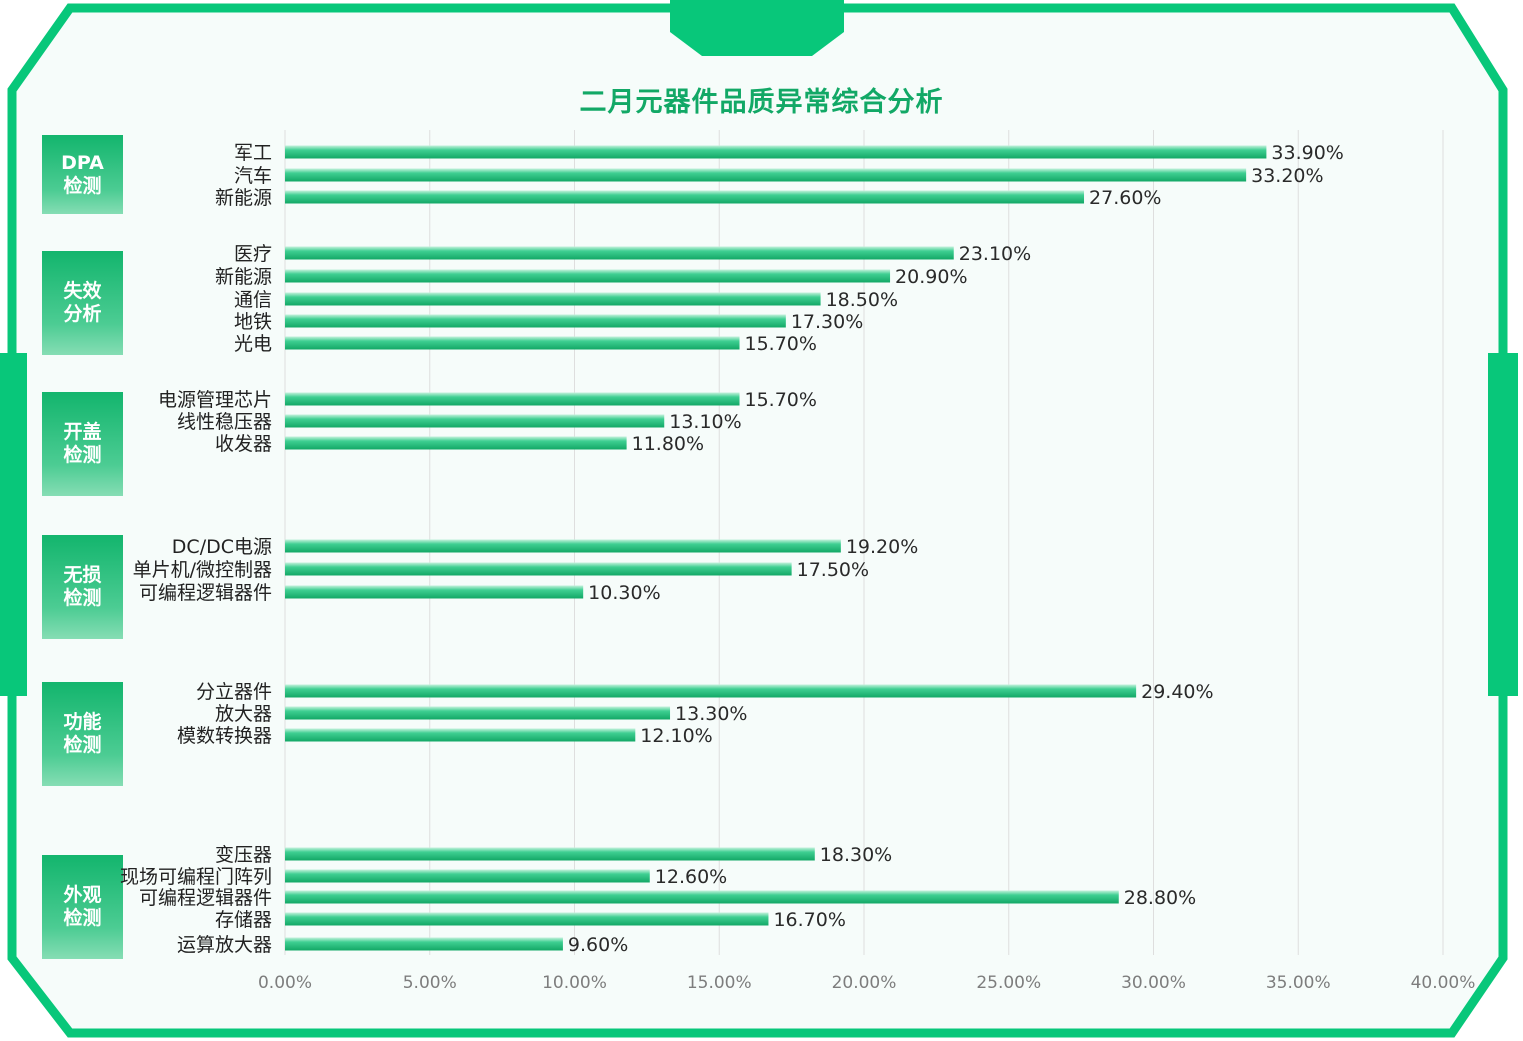  I want to click on x-tick-label: 25.00%, so click(1008, 983).